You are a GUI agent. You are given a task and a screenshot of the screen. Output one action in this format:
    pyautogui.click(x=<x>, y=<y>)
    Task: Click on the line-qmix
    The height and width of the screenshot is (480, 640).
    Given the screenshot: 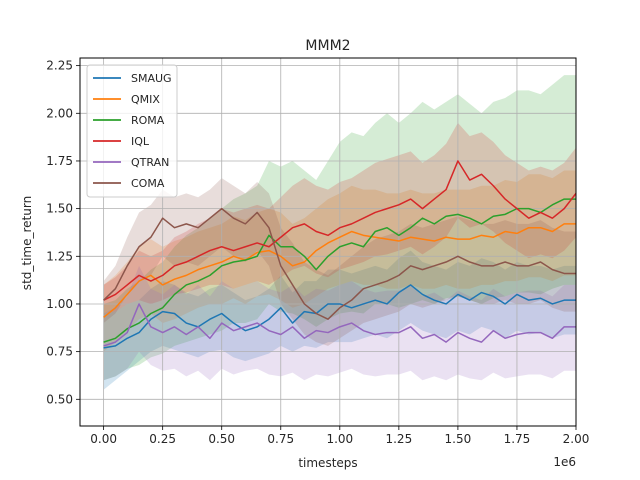 What is the action you would take?
    pyautogui.click(x=339, y=270)
    